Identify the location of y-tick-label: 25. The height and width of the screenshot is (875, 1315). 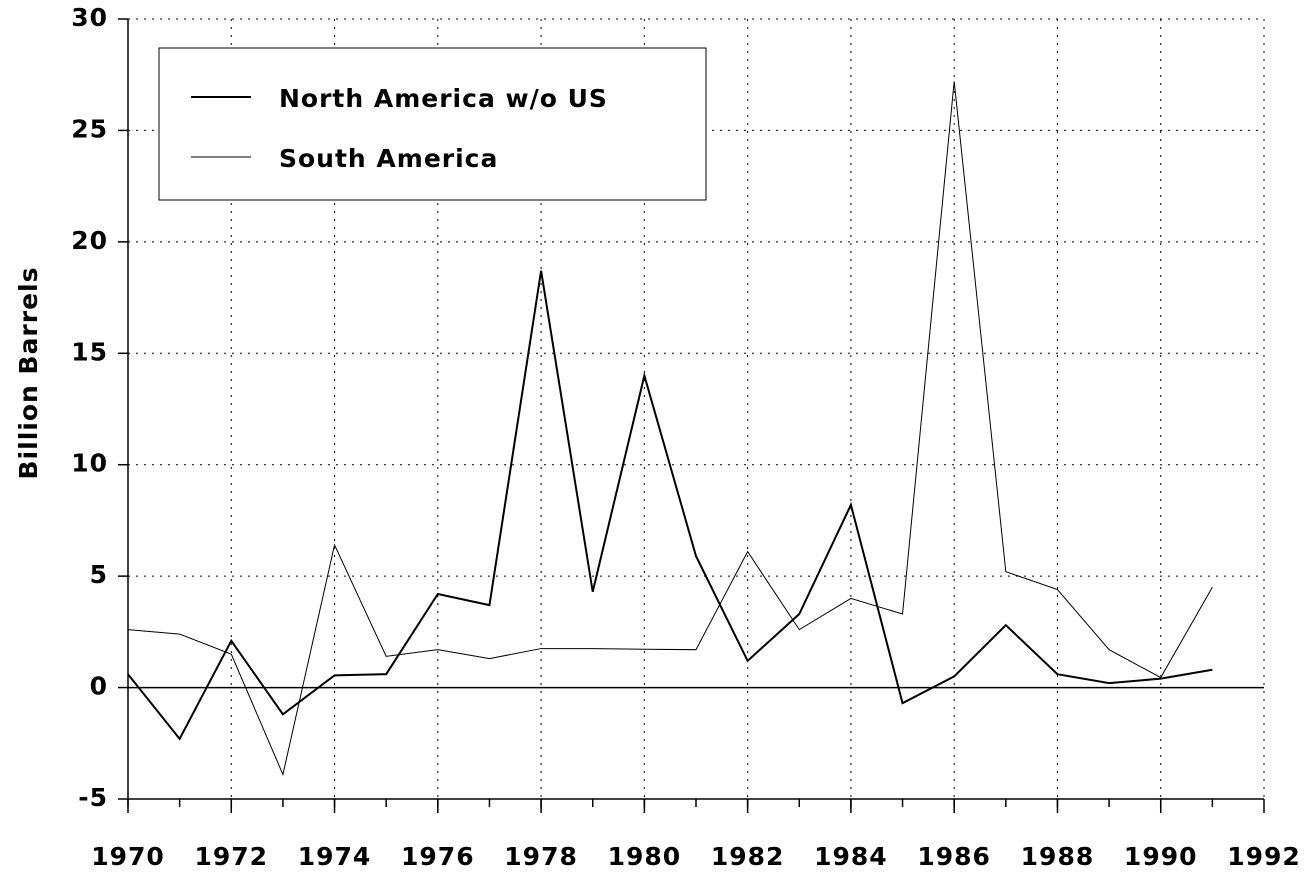
(89, 128).